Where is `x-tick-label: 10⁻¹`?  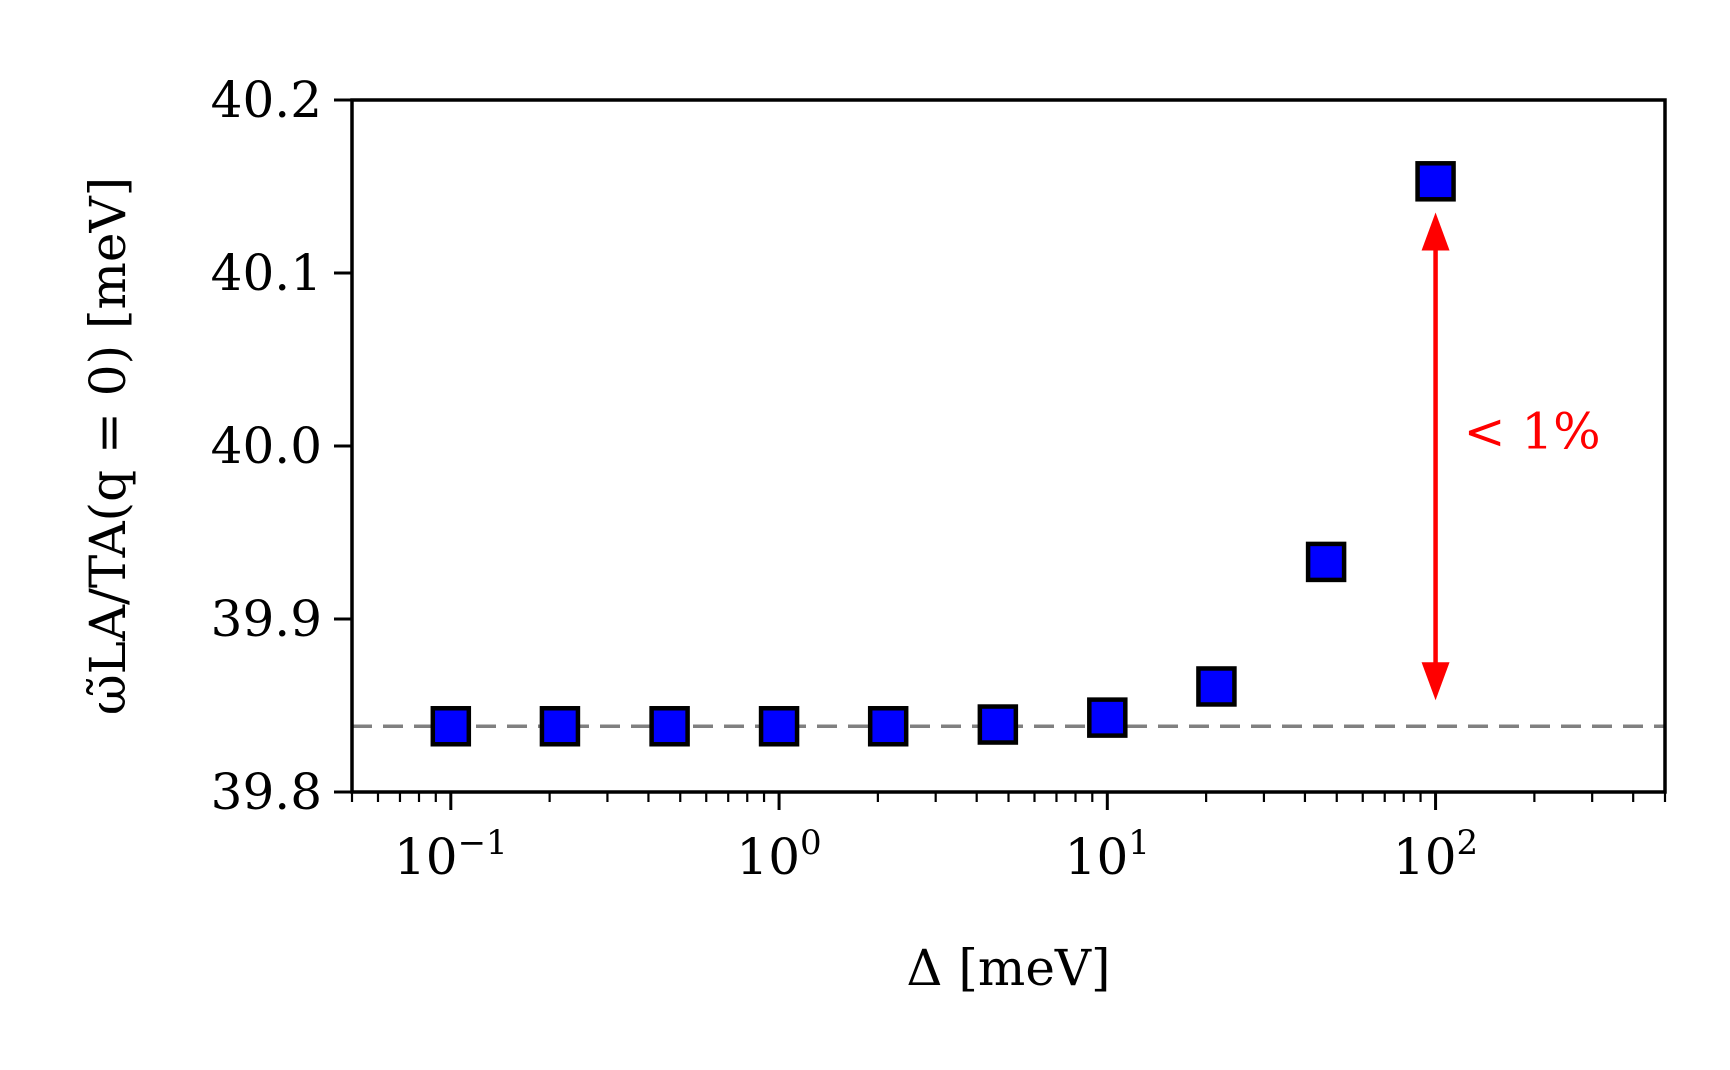
x-tick-label: 10⁻¹ is located at coordinates (451, 854).